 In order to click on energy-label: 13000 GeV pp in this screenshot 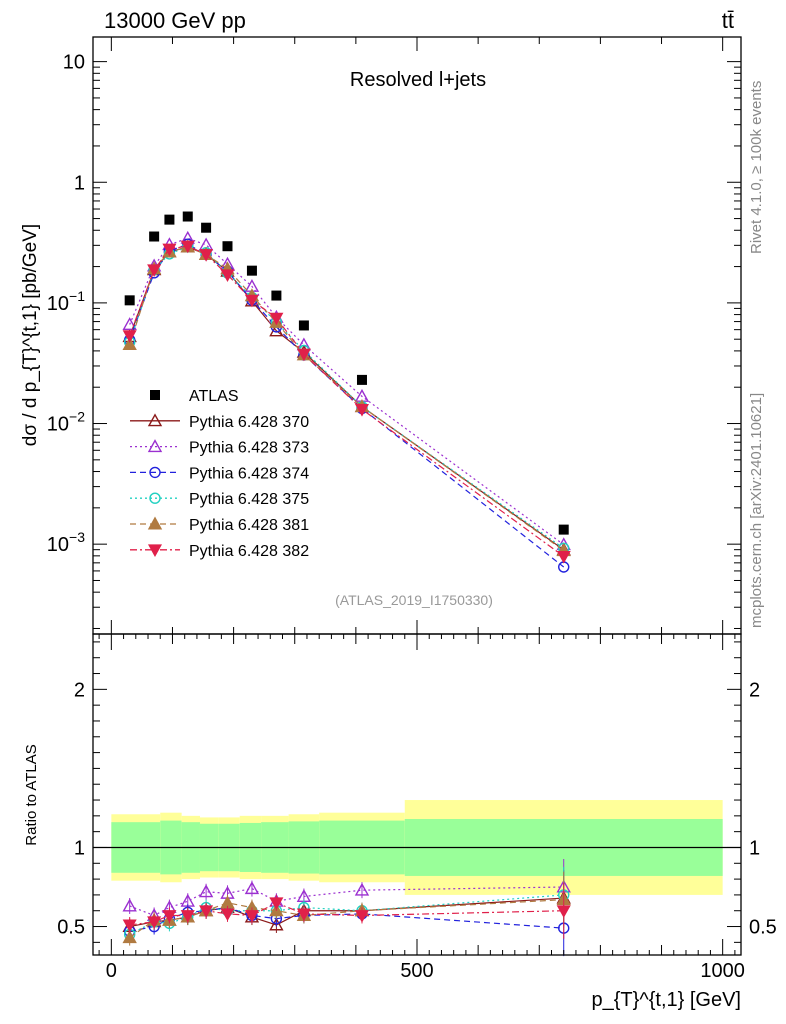, I will do `click(175, 20)`.